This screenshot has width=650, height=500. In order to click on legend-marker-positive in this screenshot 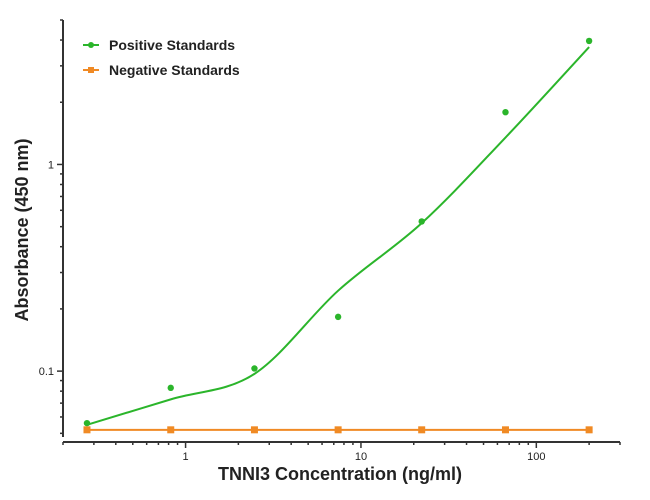, I will do `click(91, 45)`.